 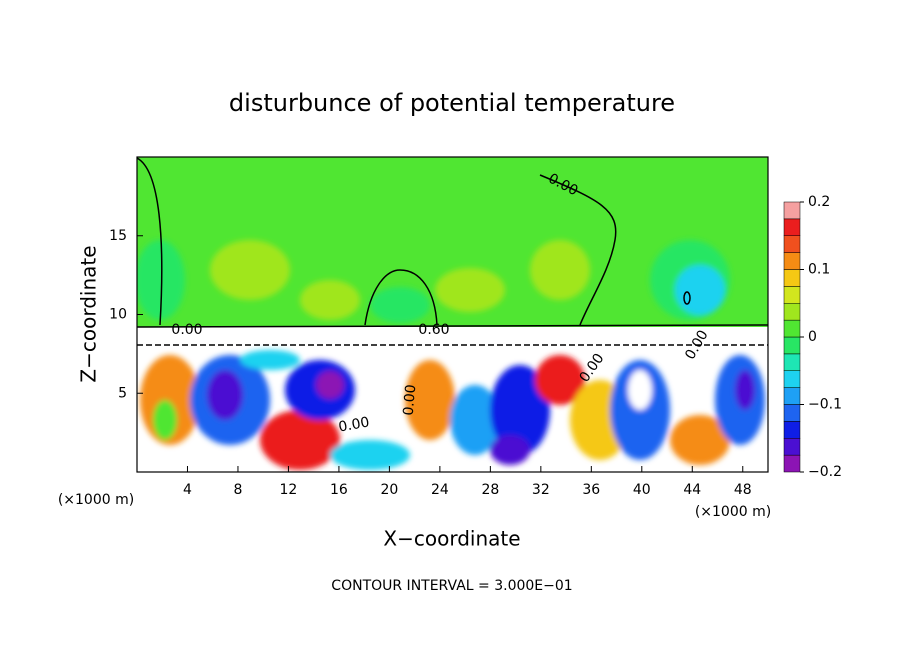 I want to click on x-tick-label: 32, so click(x=541, y=490).